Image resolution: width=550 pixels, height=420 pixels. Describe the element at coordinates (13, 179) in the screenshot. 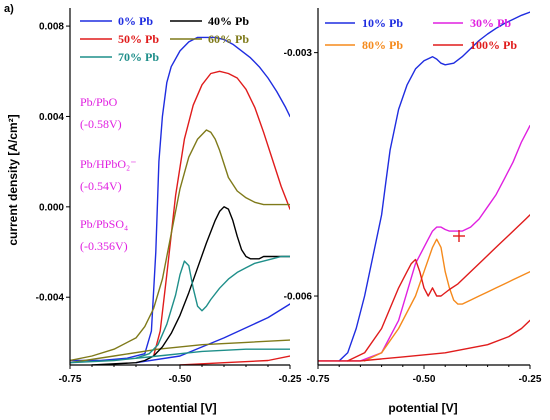

I see `left-y-axis-title: current density [A/cm²]` at that location.